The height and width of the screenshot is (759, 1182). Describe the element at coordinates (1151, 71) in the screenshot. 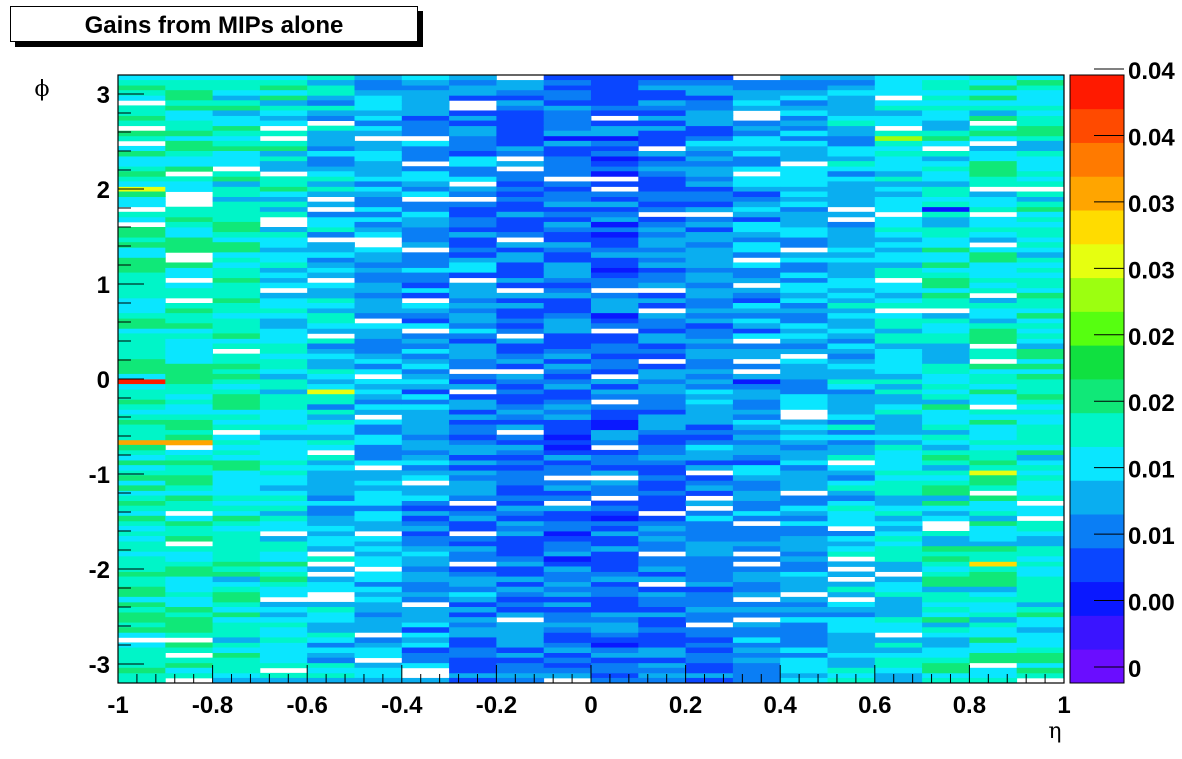

I see `colorbar-label: 0.04` at that location.